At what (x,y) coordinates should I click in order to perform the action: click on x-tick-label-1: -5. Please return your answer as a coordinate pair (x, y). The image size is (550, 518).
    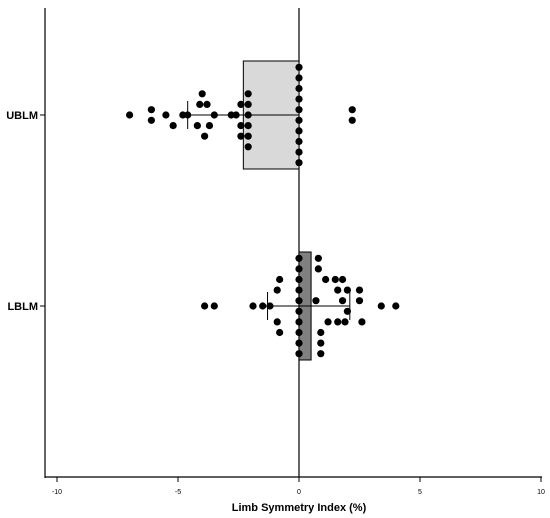
    Looking at the image, I should click on (178, 492).